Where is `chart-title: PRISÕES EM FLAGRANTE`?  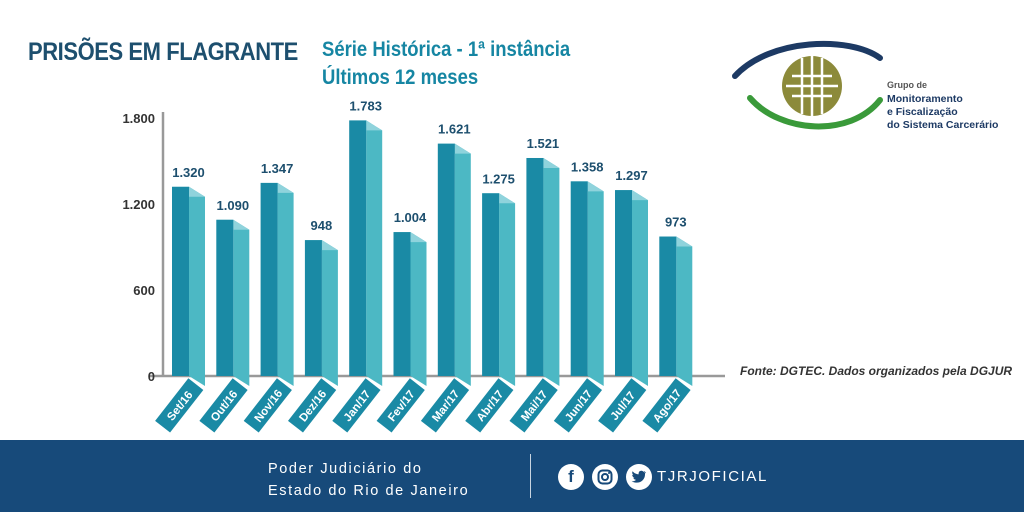
chart-title: PRISÕES EM FLAGRANTE is located at coordinates (163, 52).